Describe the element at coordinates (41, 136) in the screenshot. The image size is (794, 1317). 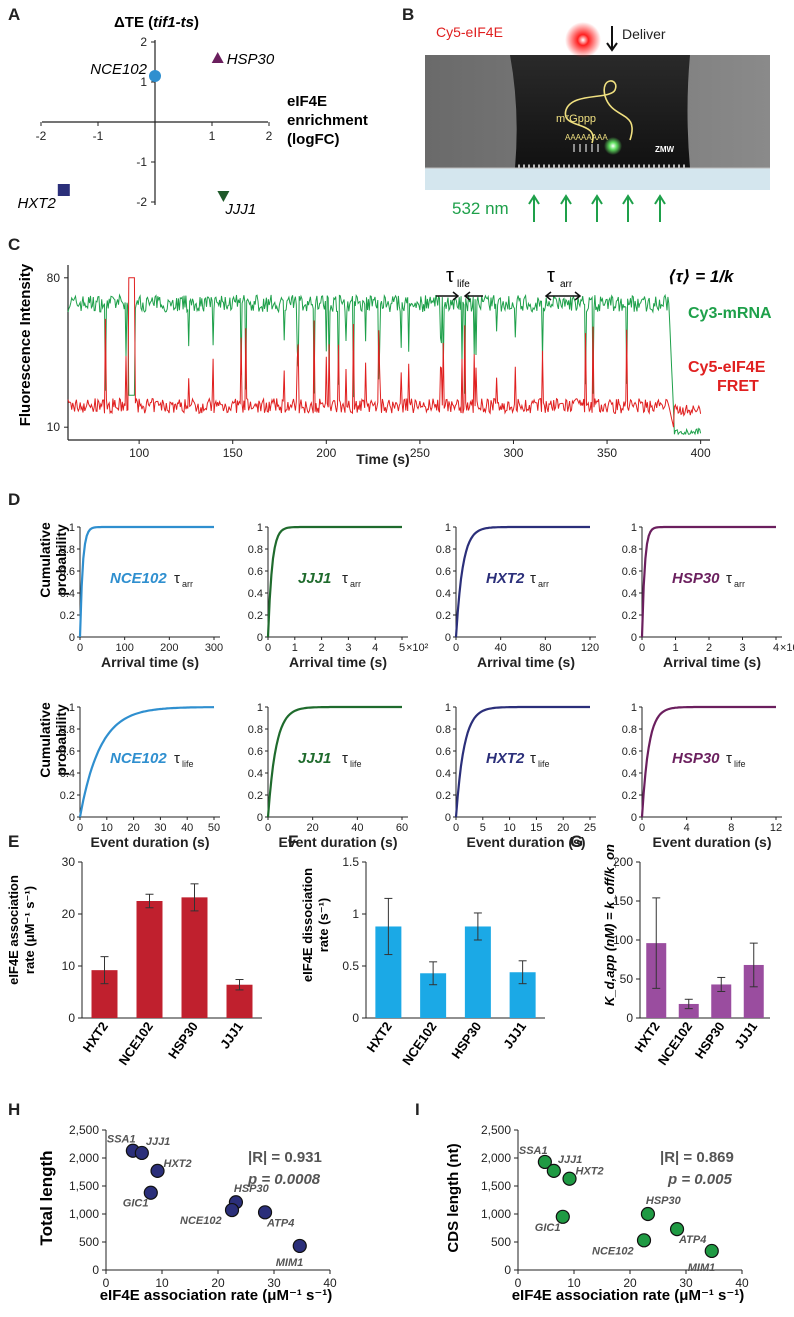
I see `panel-a-x-tick-label: -2` at that location.